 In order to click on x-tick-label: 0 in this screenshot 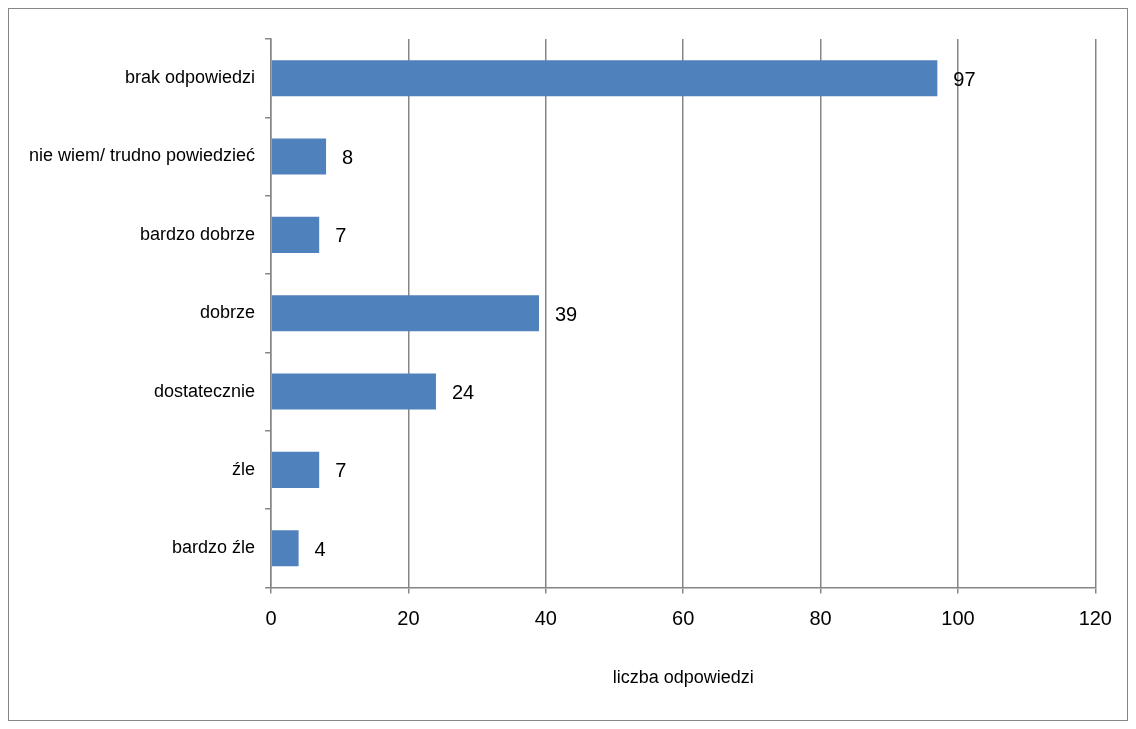, I will do `click(271, 617)`.